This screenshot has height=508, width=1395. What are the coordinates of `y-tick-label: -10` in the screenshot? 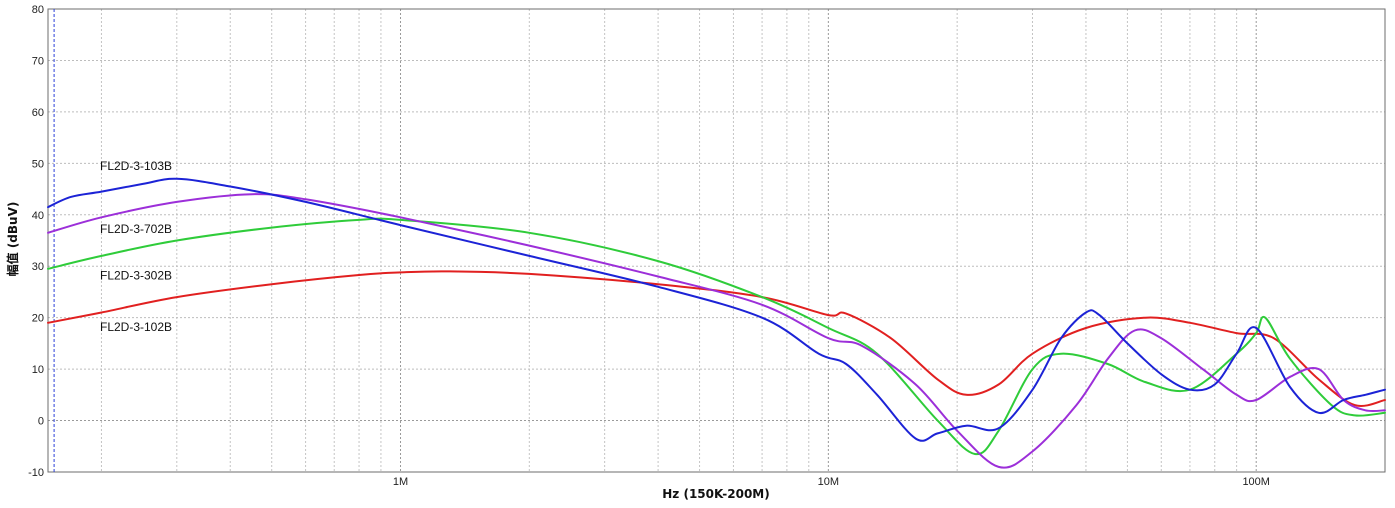 It's located at (36, 473).